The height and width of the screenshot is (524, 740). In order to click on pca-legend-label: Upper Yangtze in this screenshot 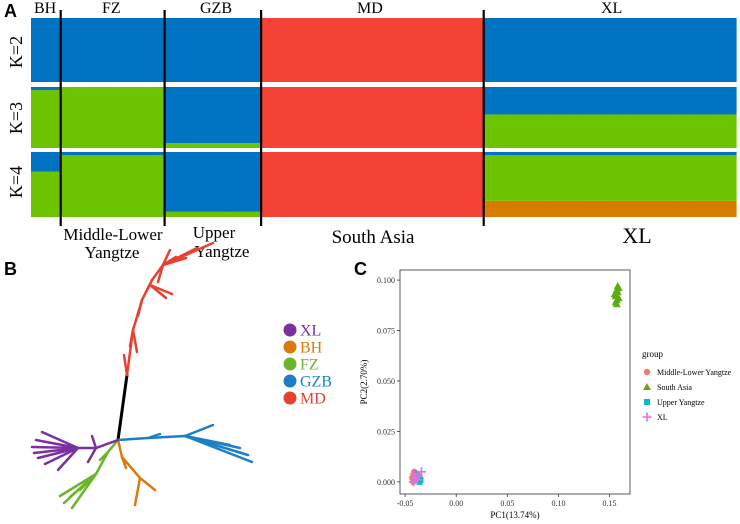, I will do `click(681, 402)`.